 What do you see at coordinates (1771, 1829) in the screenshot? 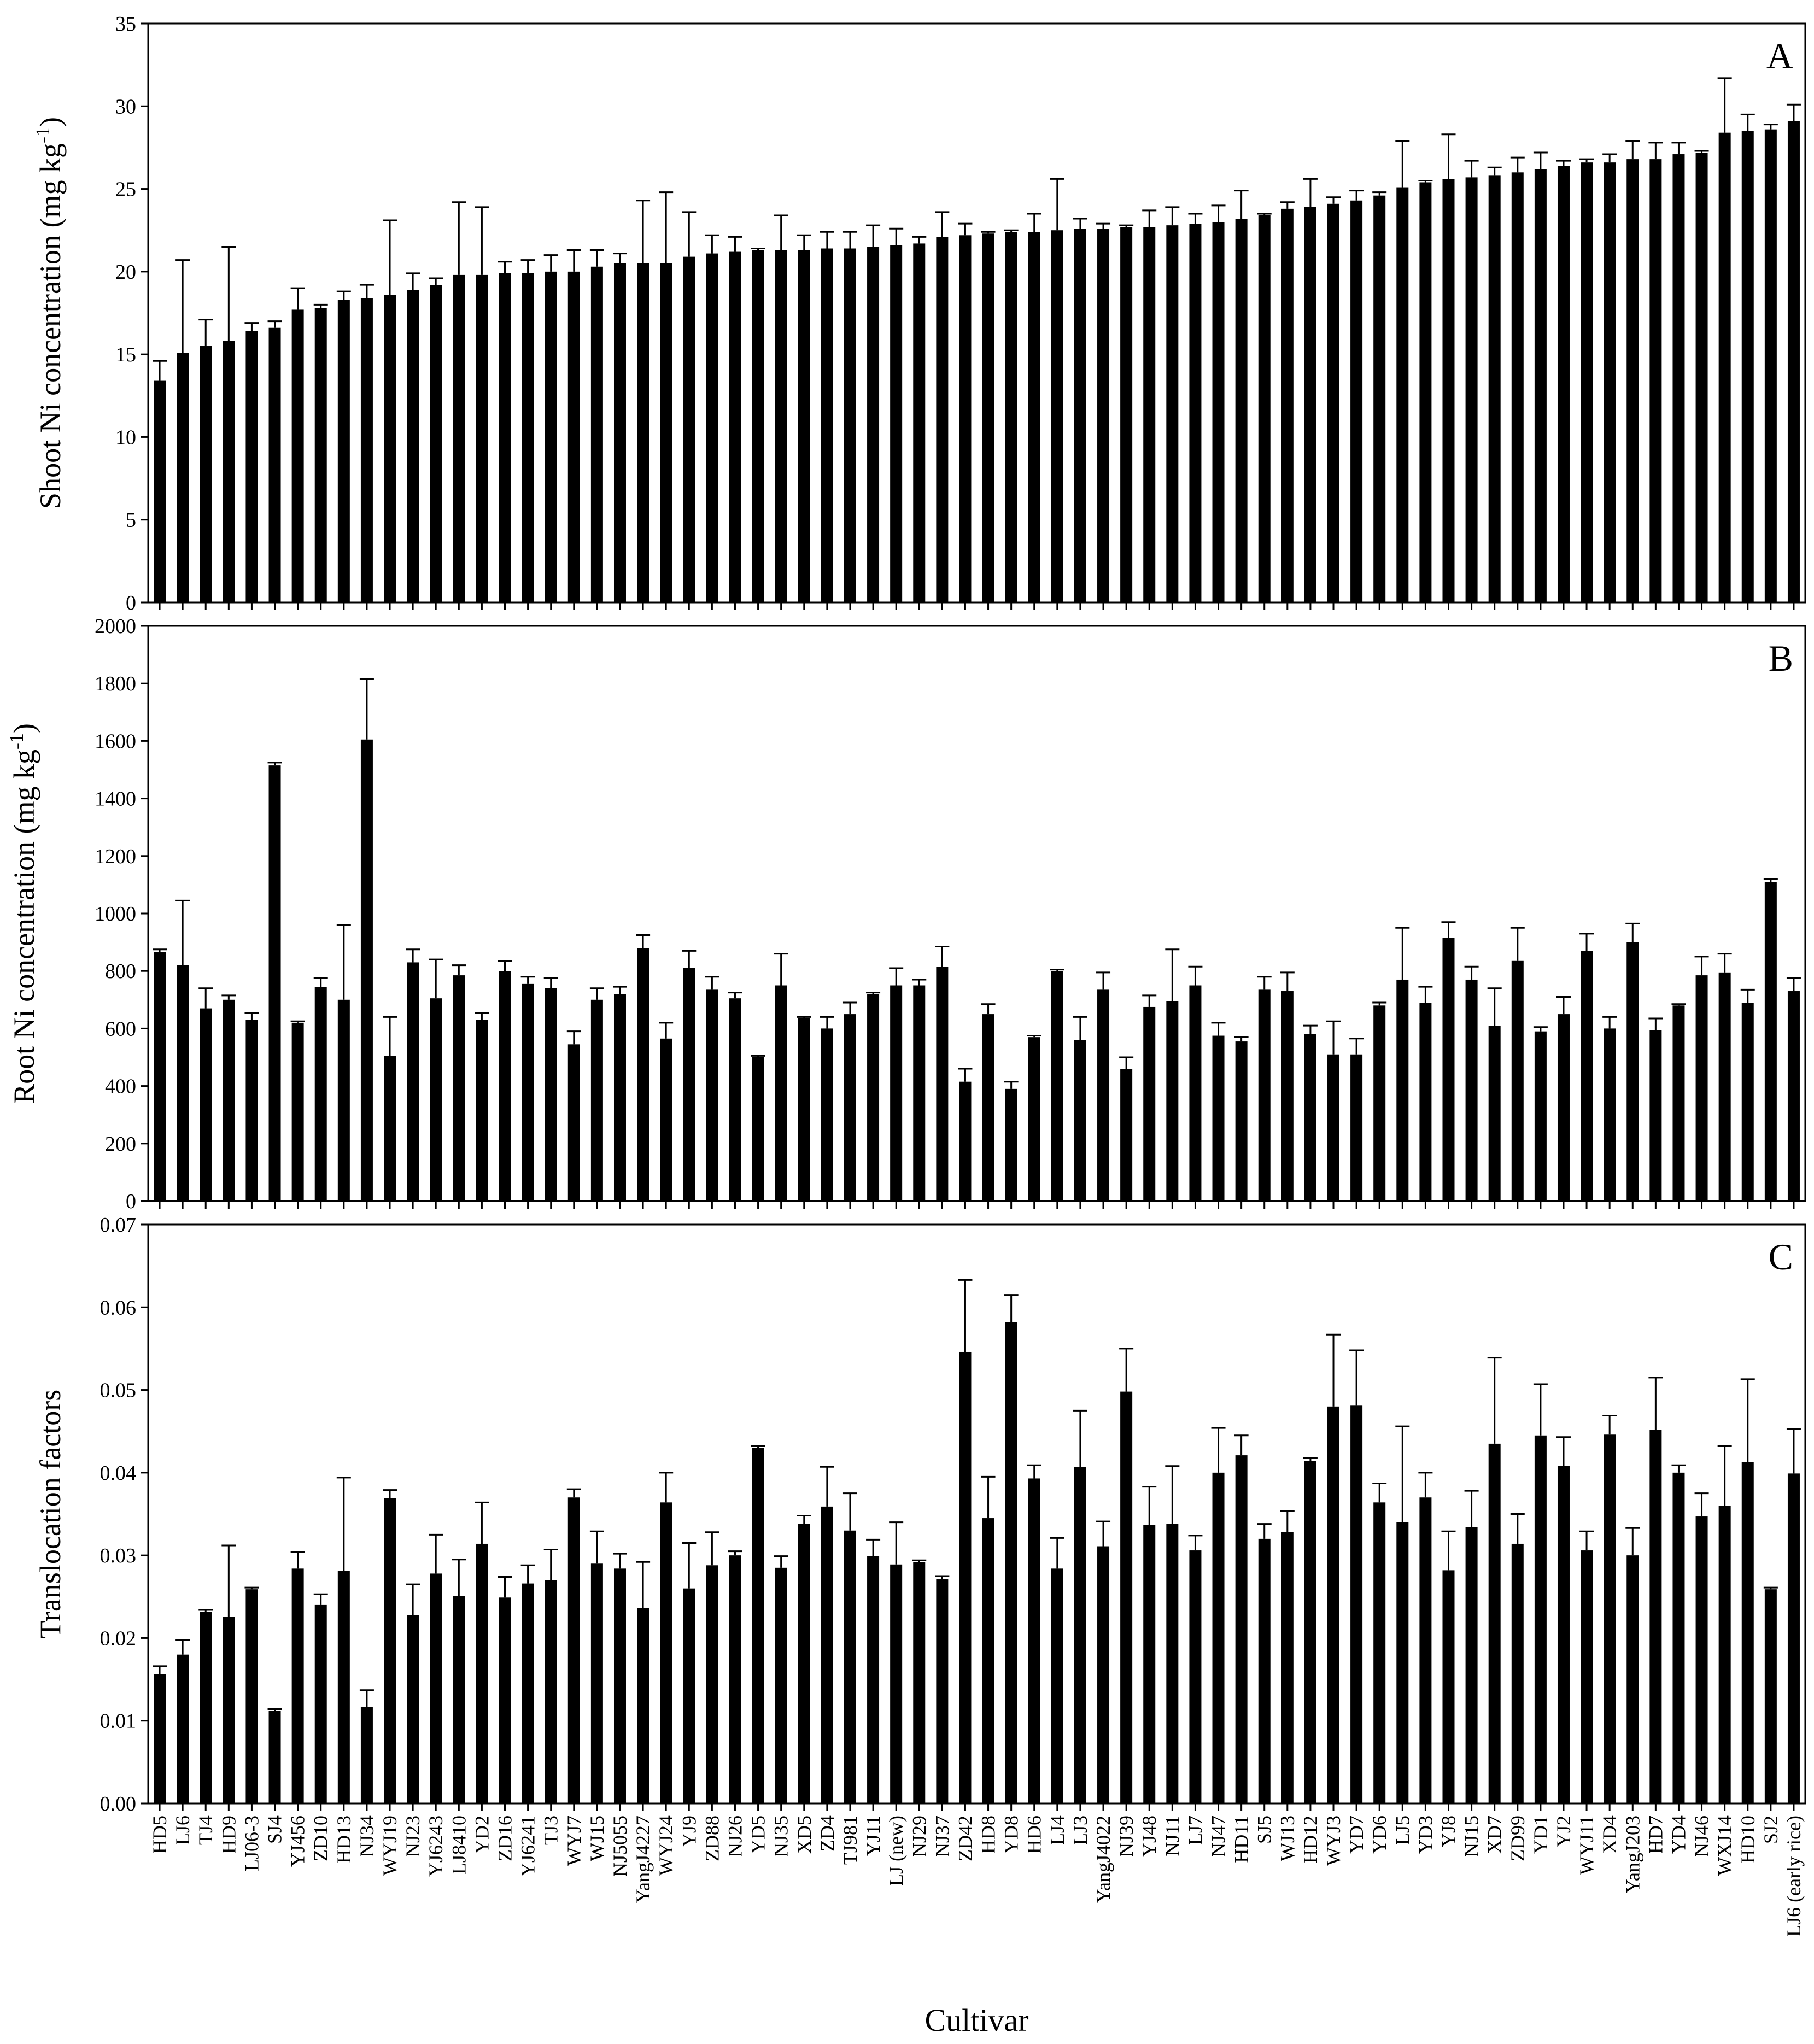
I see `x-tick-label: SJ2` at bounding box center [1771, 1829].